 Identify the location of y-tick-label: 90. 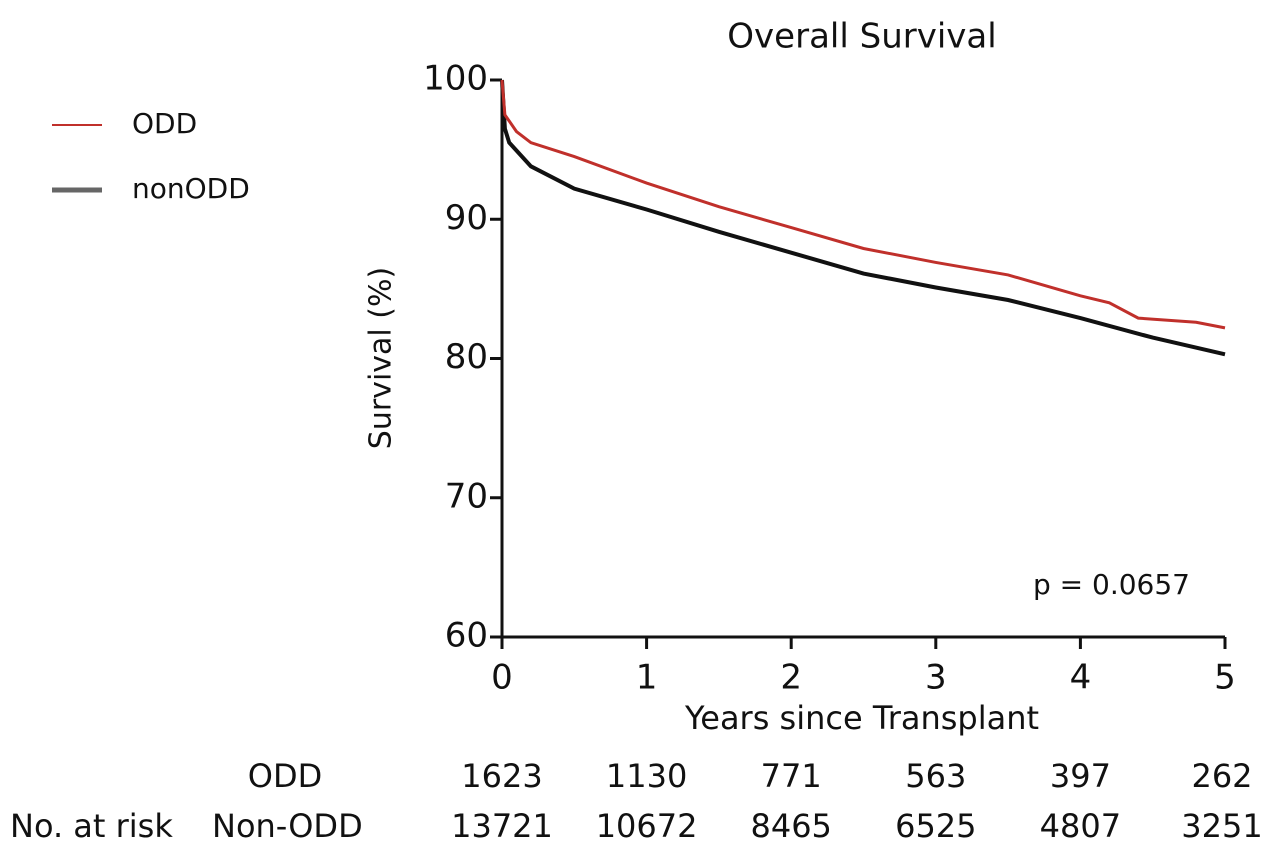
(466, 218).